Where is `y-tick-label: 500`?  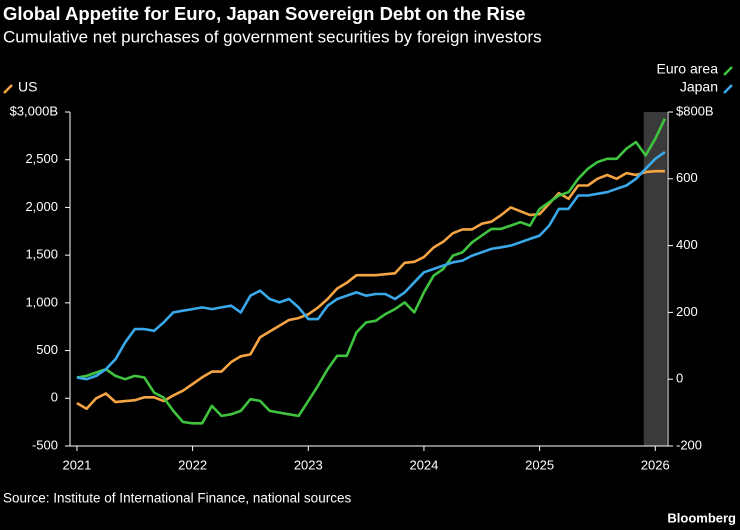 y-tick-label: 500 is located at coordinates (47, 349).